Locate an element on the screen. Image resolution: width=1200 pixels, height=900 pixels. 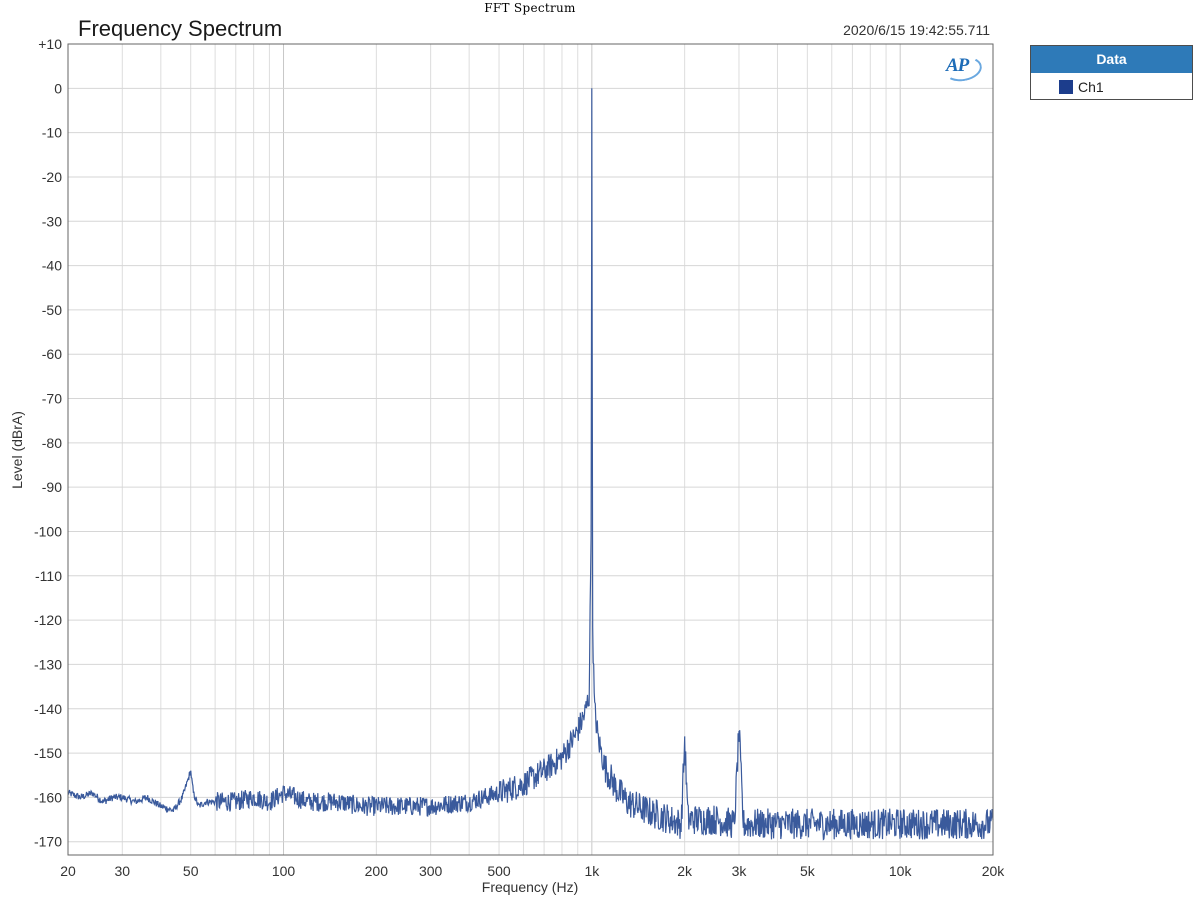
y-tick-label: -50 is located at coordinates (52, 310).